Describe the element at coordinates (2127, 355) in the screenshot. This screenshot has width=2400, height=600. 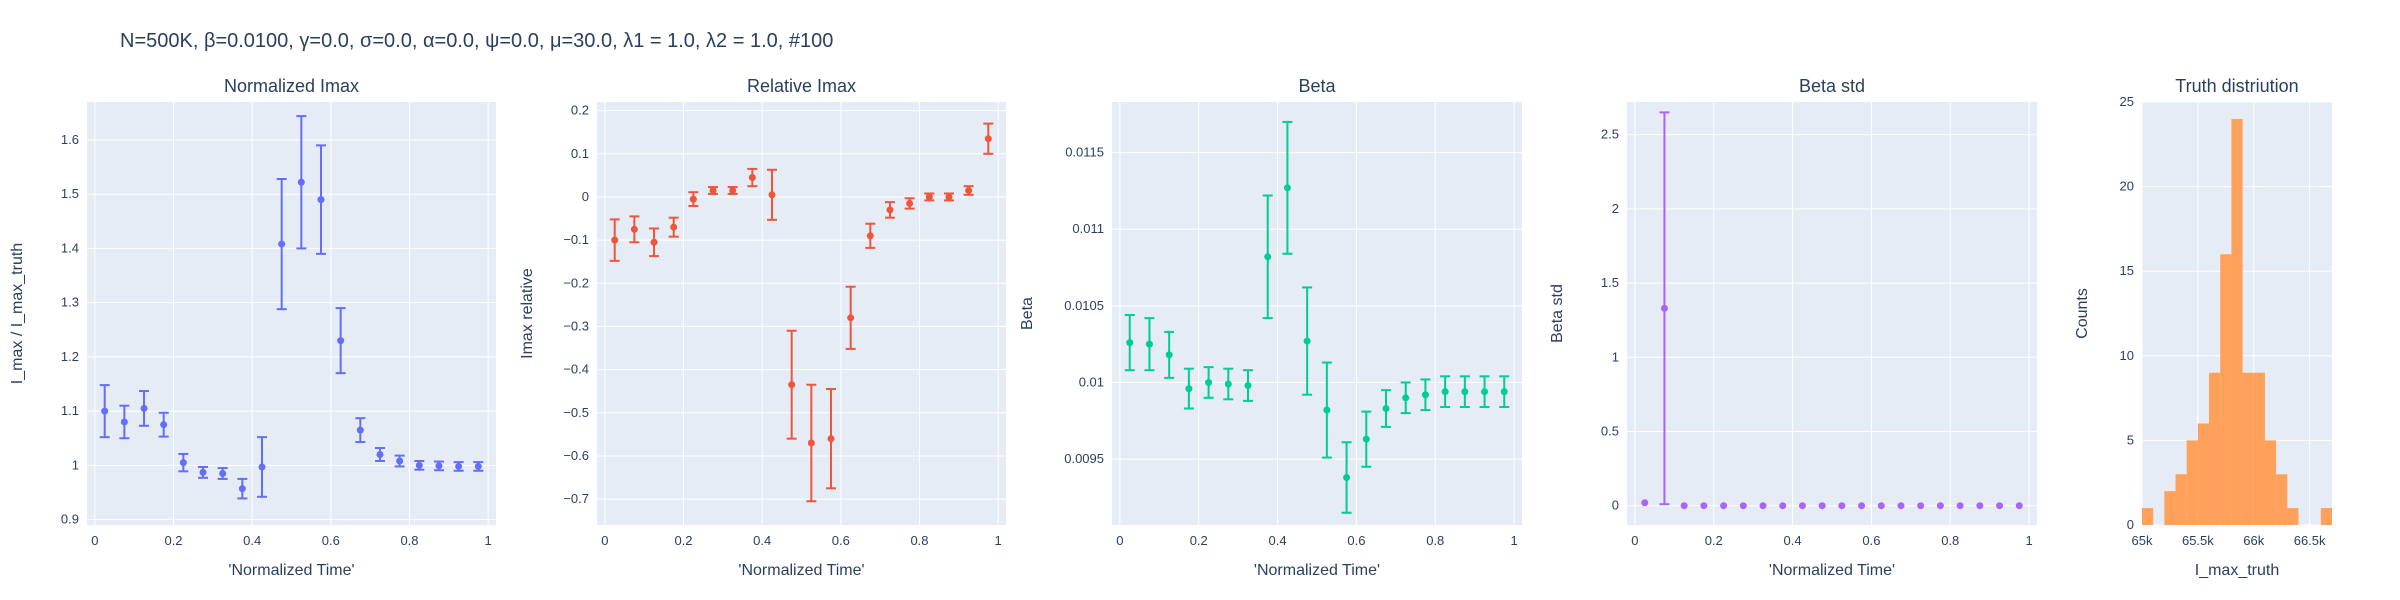
I see `y-tick-label: 10` at that location.